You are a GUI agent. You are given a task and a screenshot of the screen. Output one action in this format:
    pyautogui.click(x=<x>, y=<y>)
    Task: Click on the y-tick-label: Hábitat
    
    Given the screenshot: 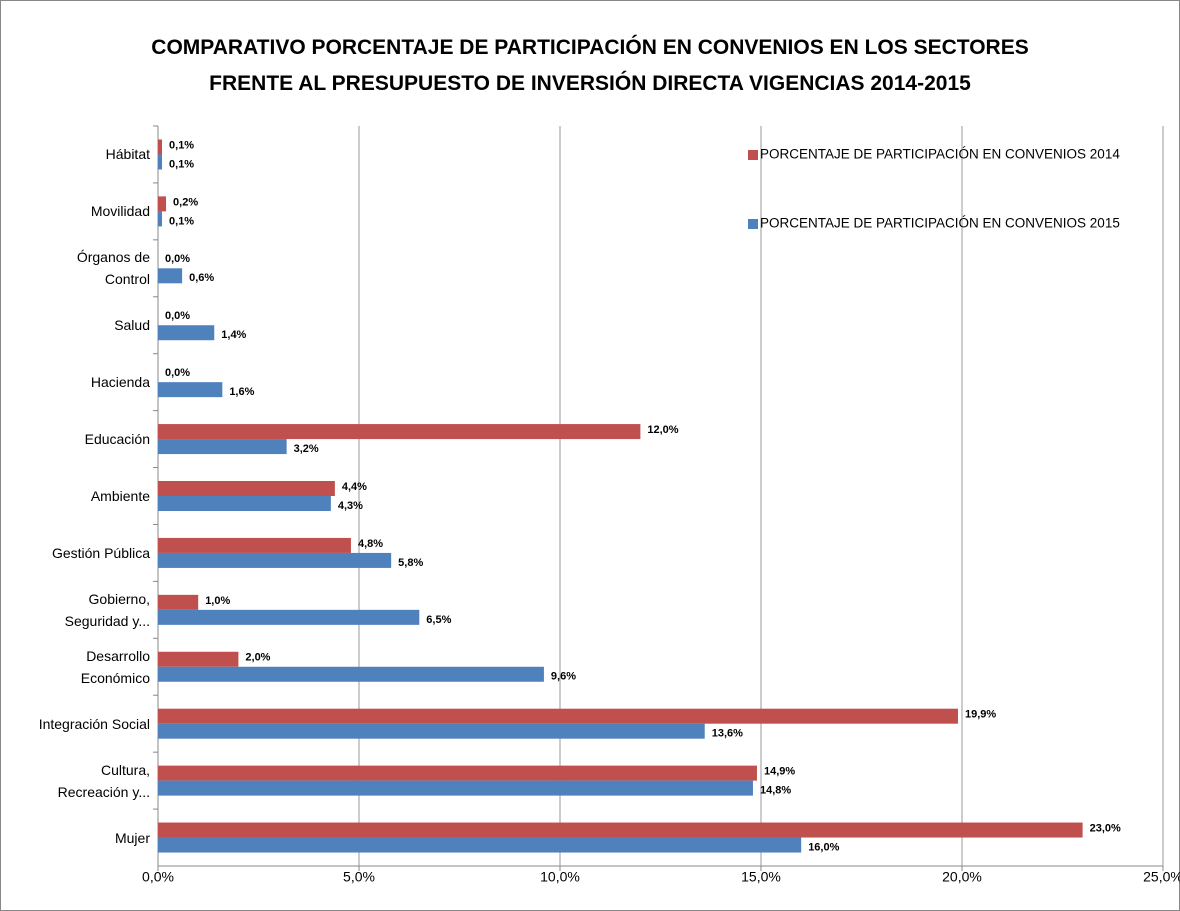 What is the action you would take?
    pyautogui.click(x=127, y=154)
    